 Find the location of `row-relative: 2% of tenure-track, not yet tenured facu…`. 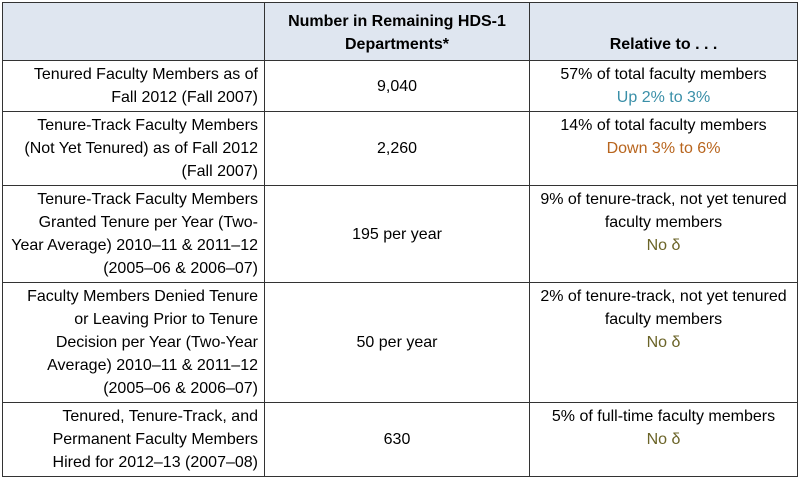

row-relative: 2% of tenure-track, not yet tenured facu… is located at coordinates (663, 308).